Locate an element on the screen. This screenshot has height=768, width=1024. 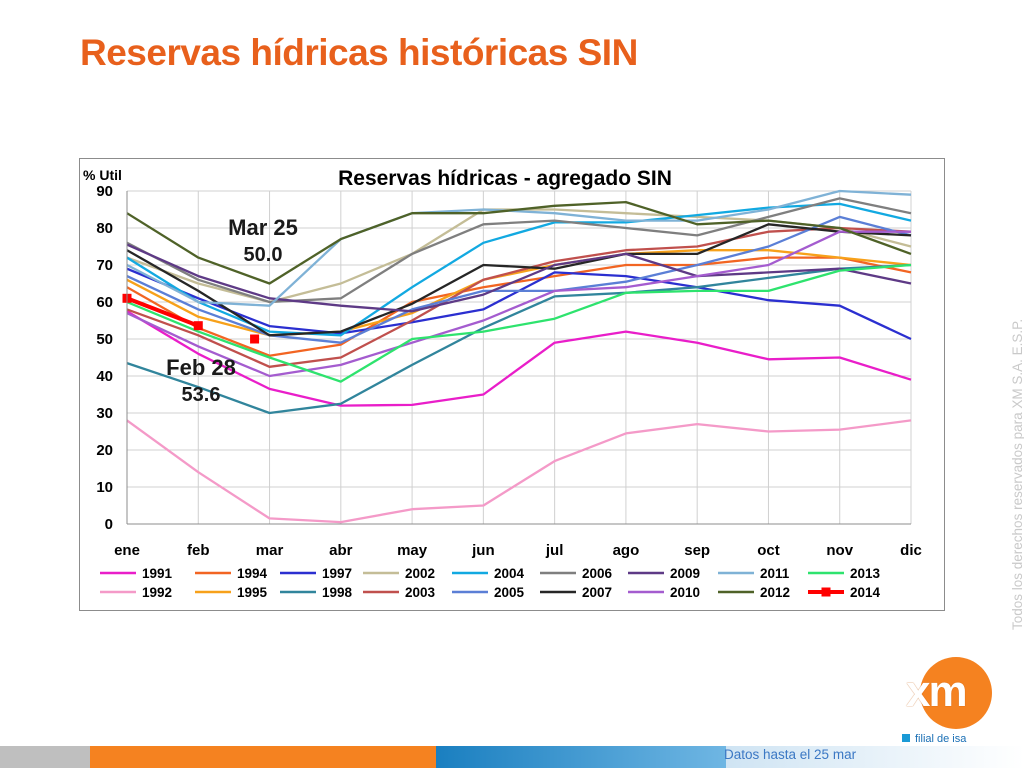
series-line-2003 is located at coordinates (519, 297).